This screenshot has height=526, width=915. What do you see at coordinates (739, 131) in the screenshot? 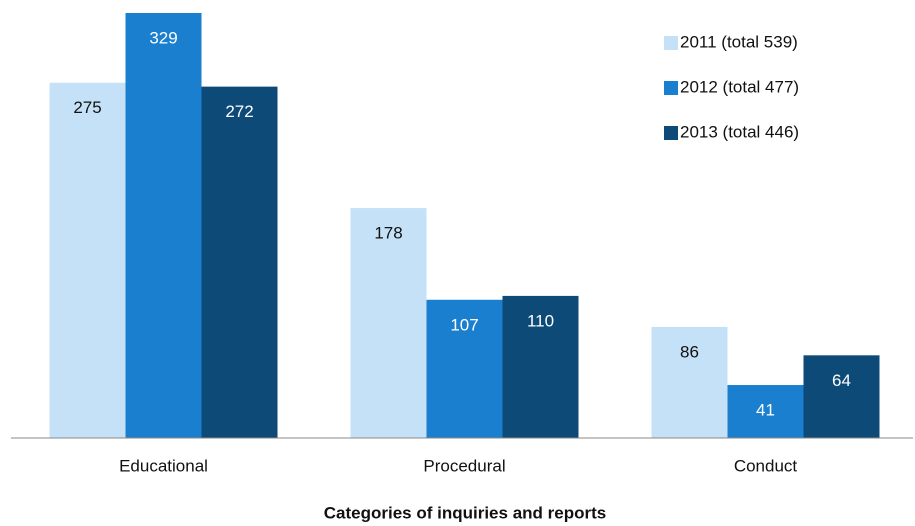
I see `legend-label: 2013 (total 446)` at bounding box center [739, 131].